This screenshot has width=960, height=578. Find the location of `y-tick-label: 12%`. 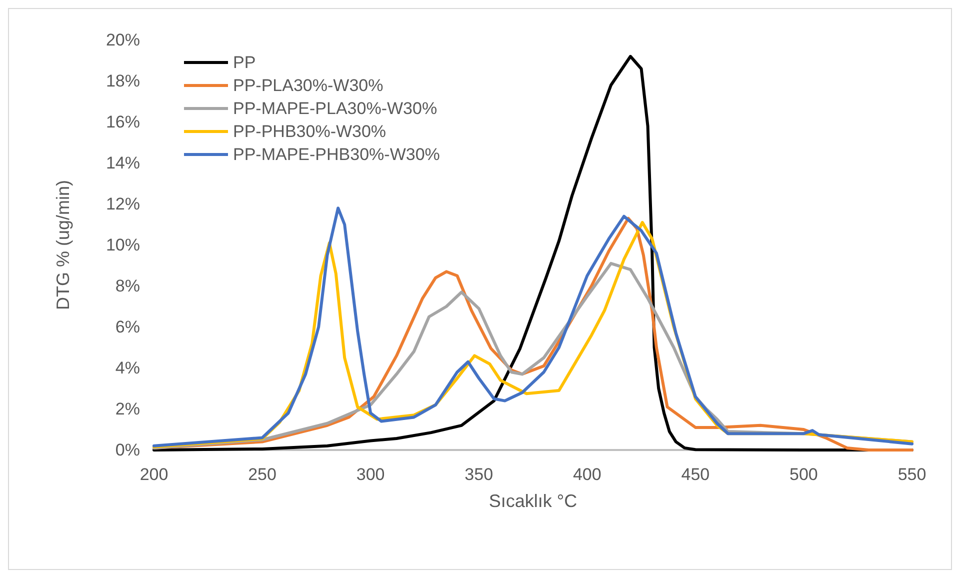

y-tick-label: 12% is located at coordinates (123, 204).